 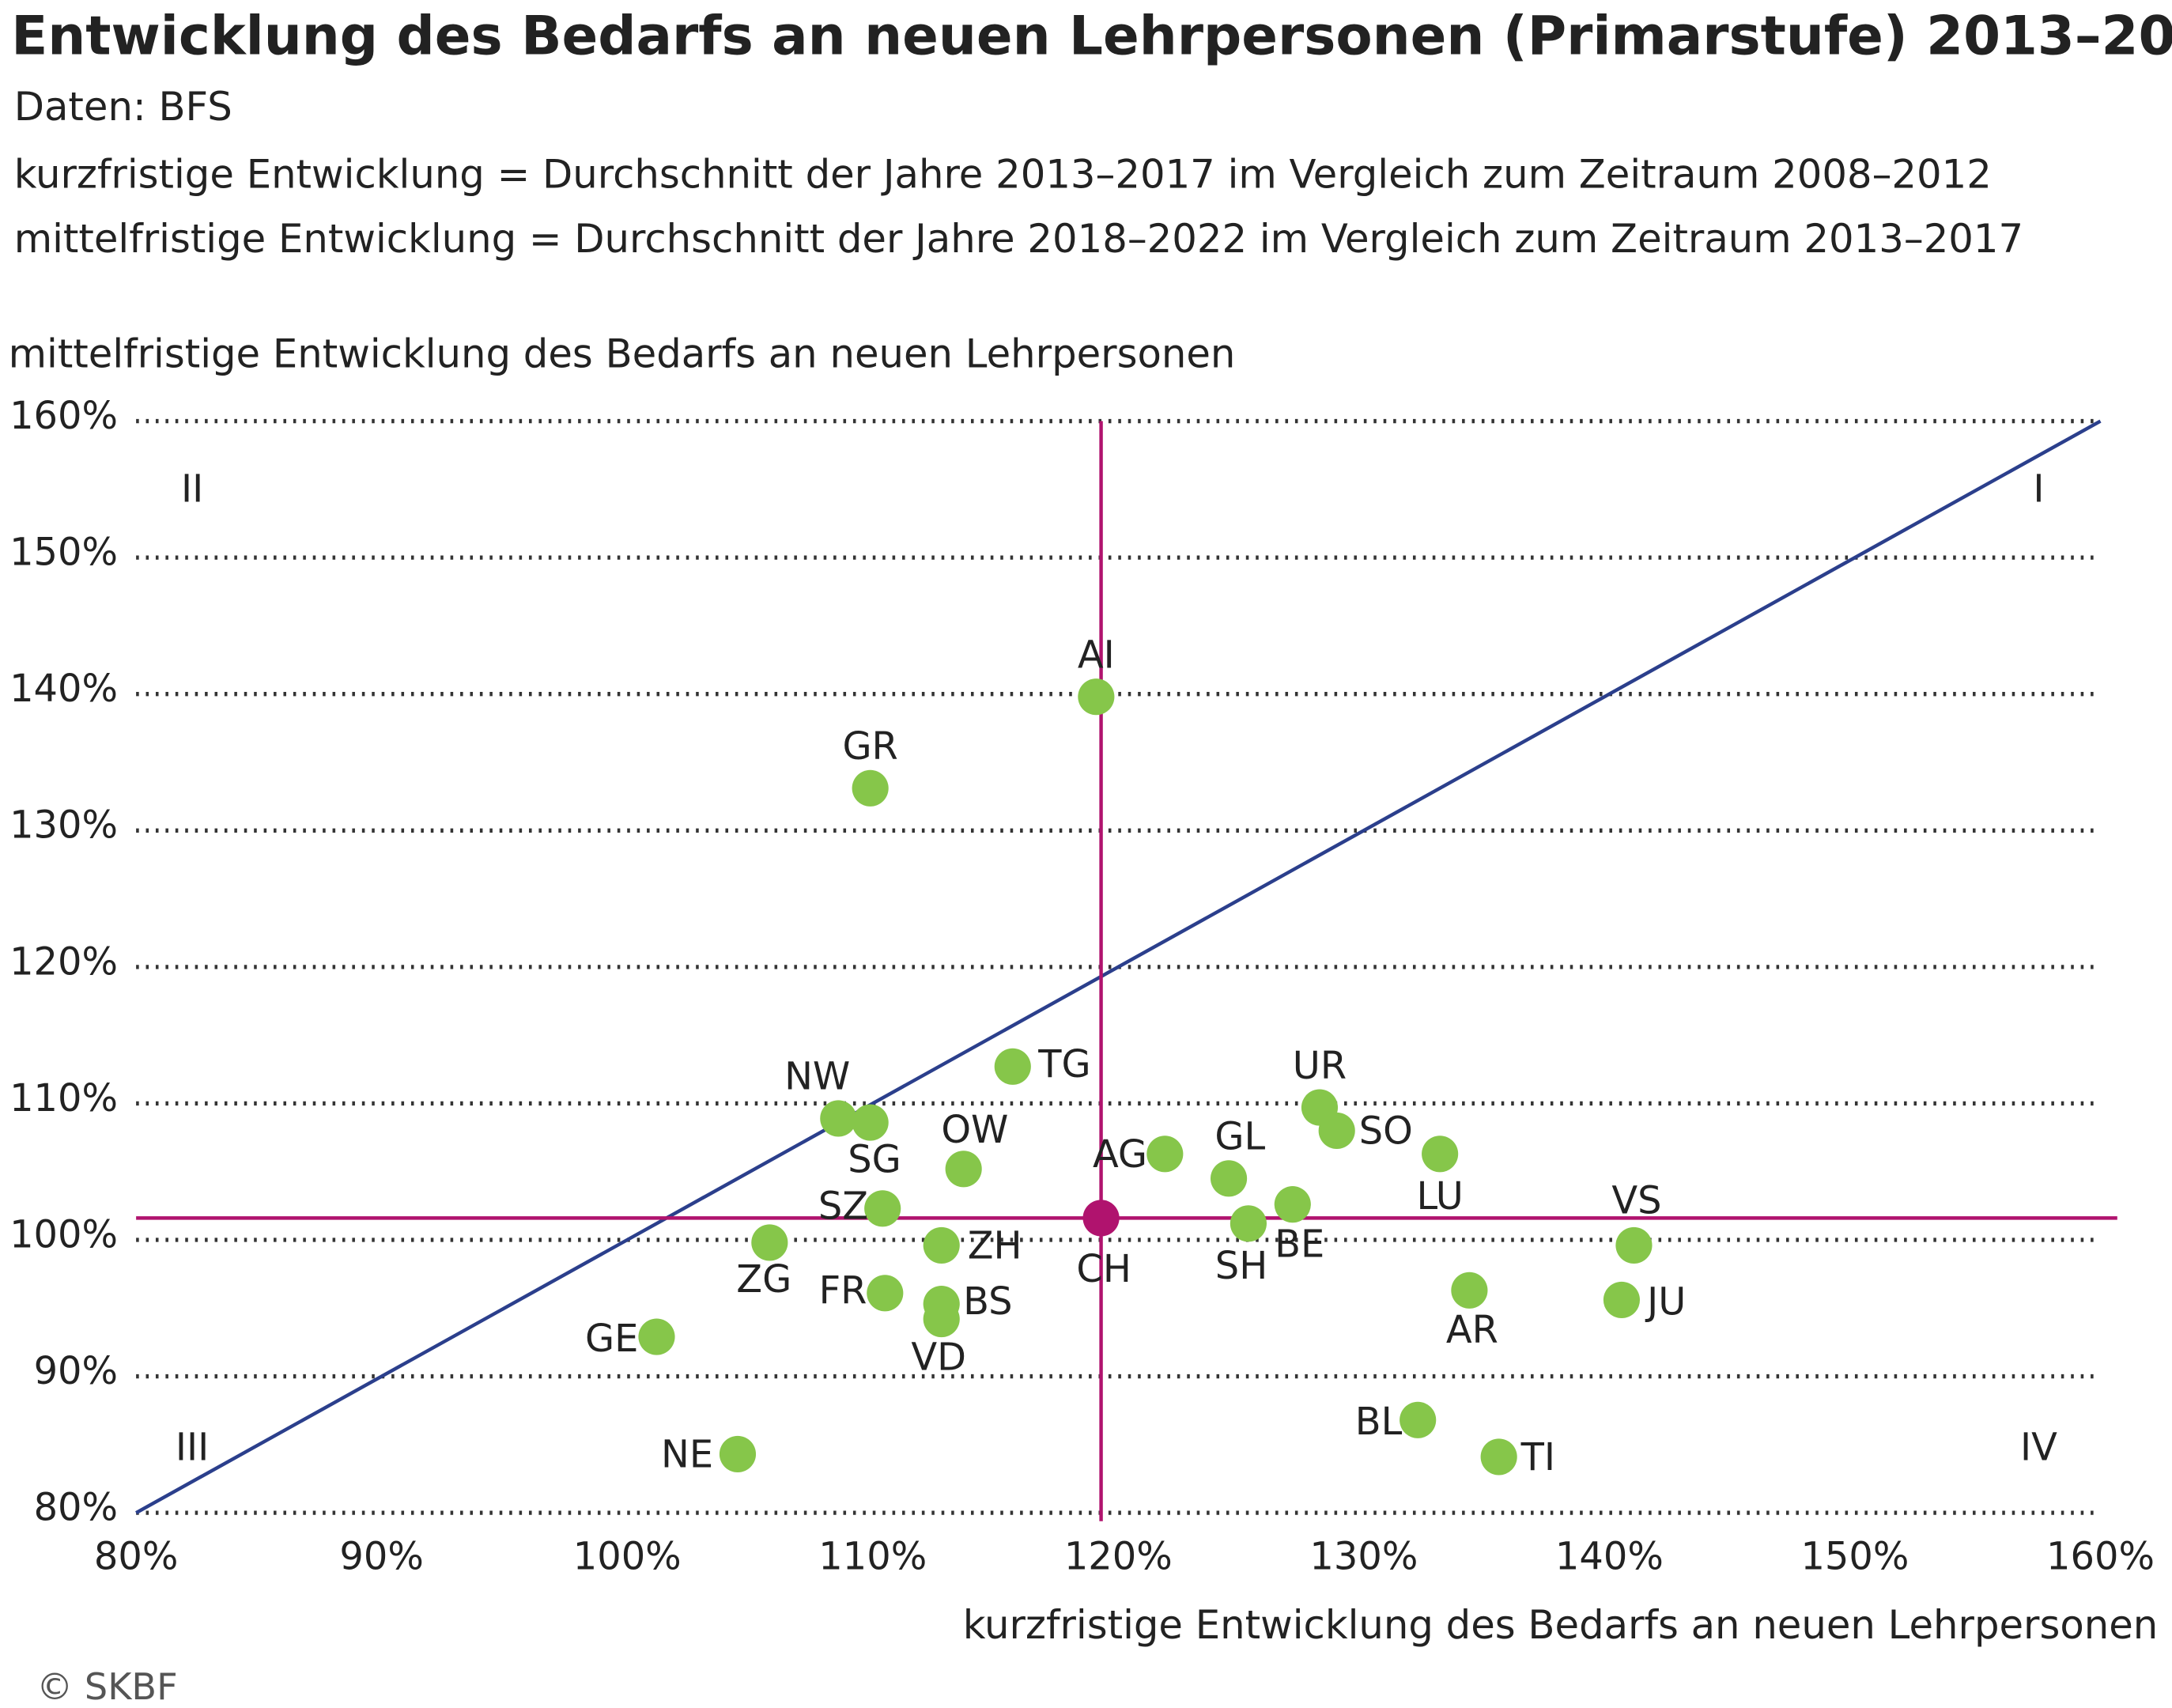 I want to click on reference-label: CH, so click(x=1103, y=1269).